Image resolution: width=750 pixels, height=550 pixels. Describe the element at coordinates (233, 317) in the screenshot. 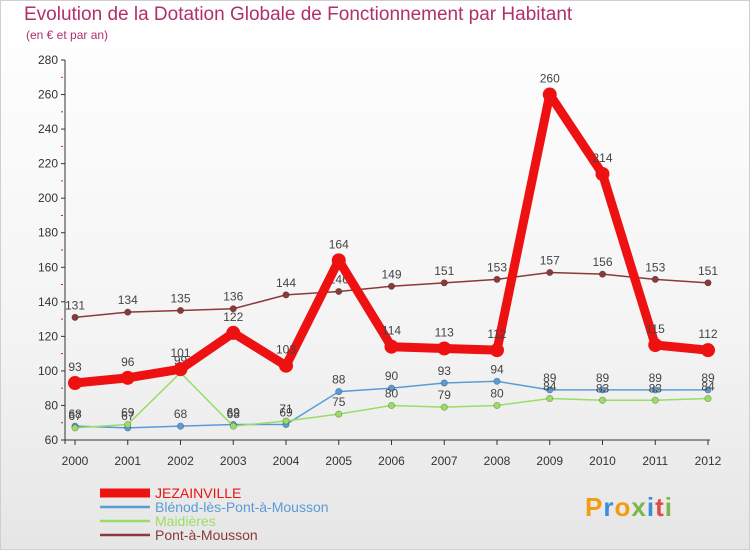

I see `data-label: 122` at that location.